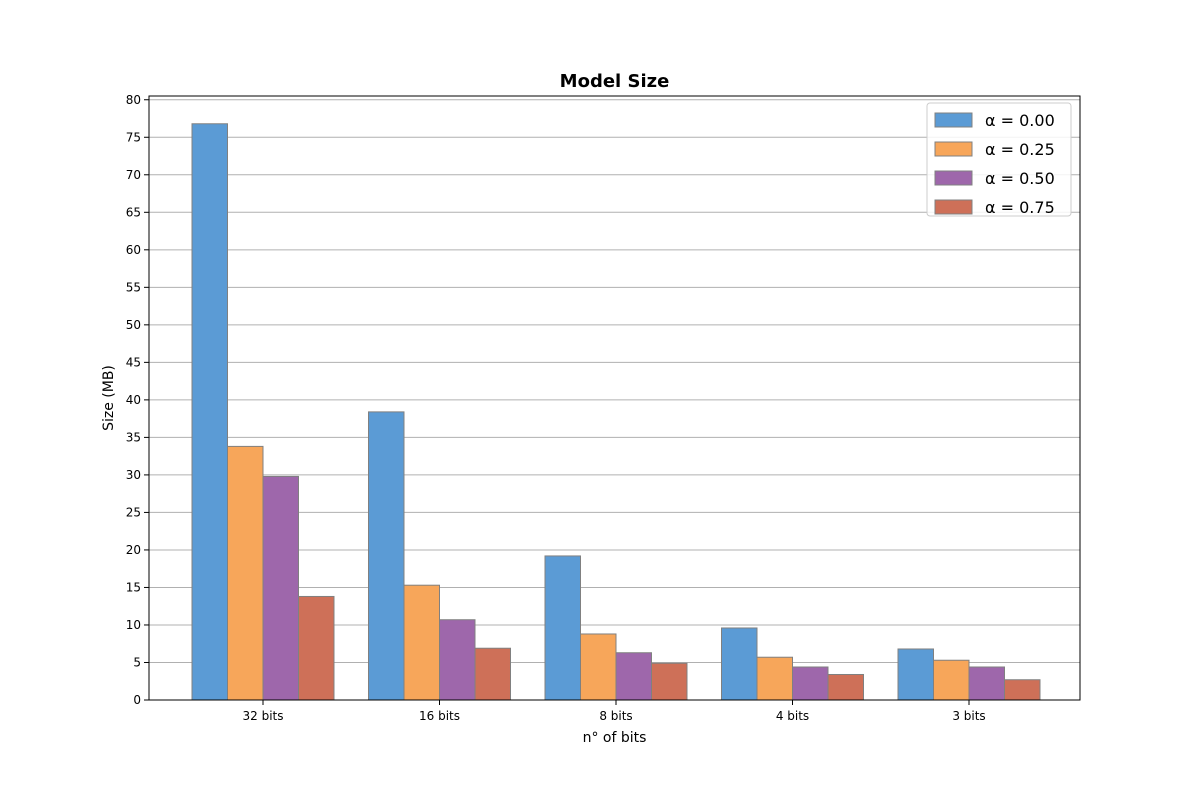  I want to click on y-tick-label: 30, so click(133, 475).